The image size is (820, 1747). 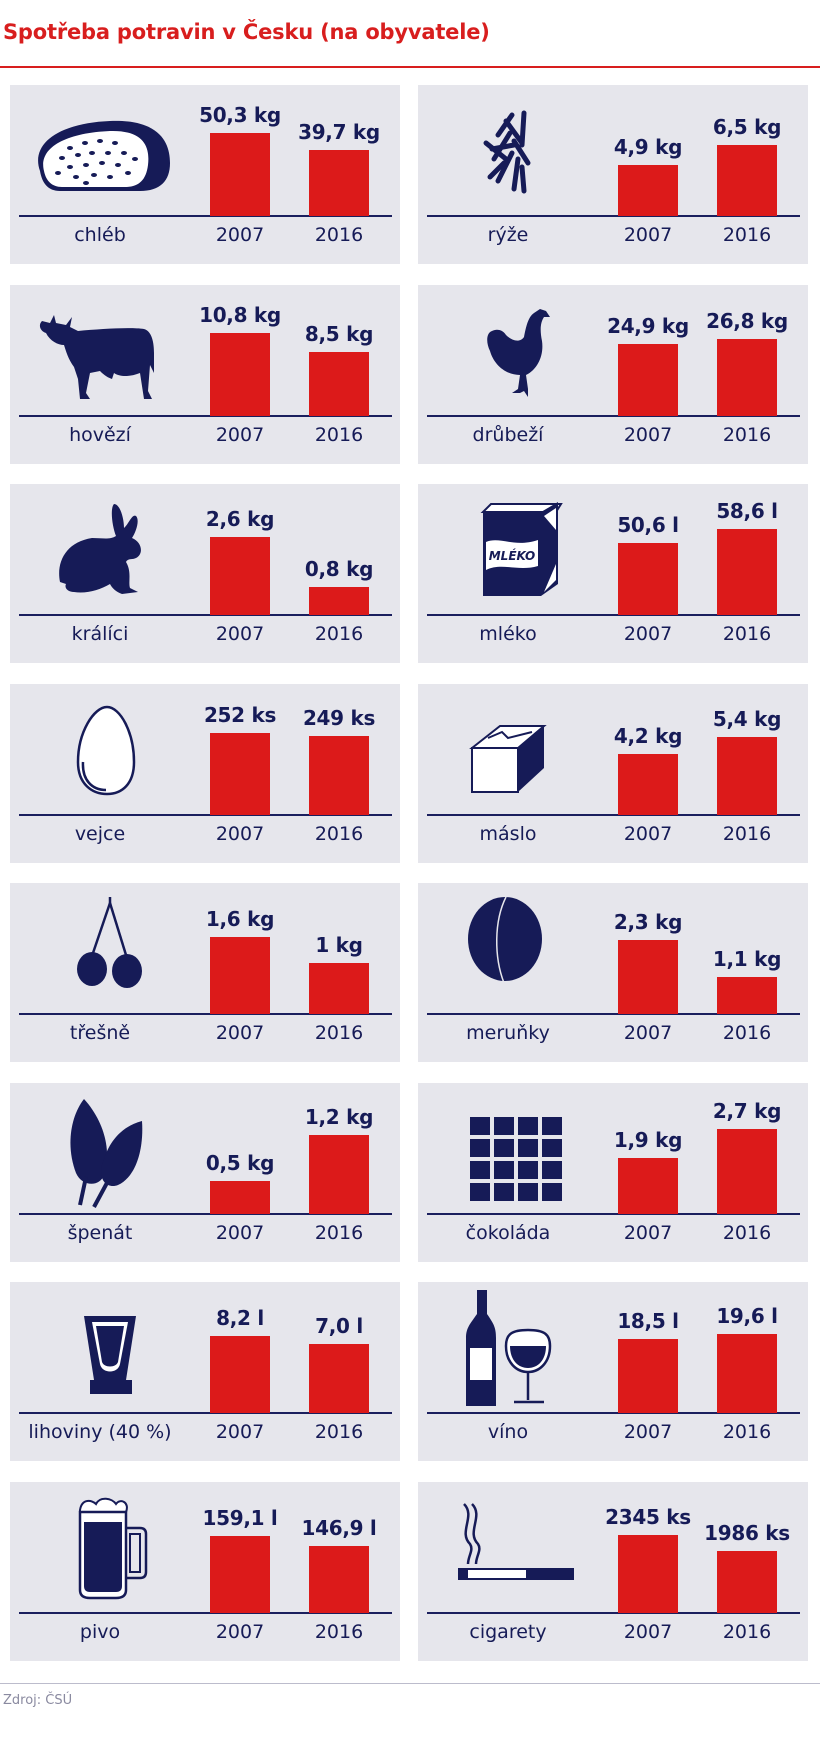 I want to click on value-label: 252 ks, so click(x=240, y=715).